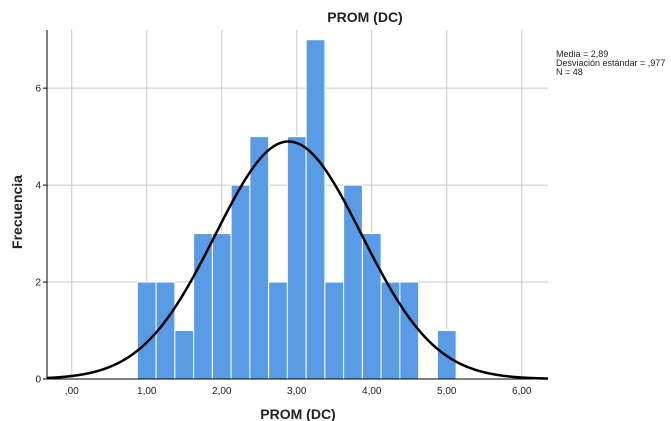  I want to click on x-tick-label: 2,00, so click(222, 391).